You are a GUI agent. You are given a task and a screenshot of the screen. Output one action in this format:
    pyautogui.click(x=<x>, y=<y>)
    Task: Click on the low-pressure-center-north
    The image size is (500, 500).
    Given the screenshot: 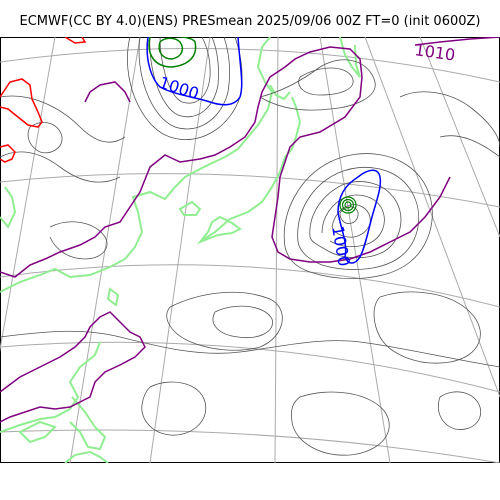 What is the action you would take?
    pyautogui.click(x=172, y=52)
    